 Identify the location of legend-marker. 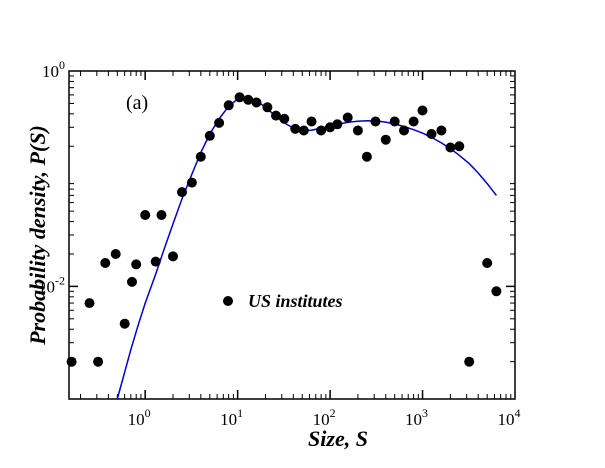
(228, 301).